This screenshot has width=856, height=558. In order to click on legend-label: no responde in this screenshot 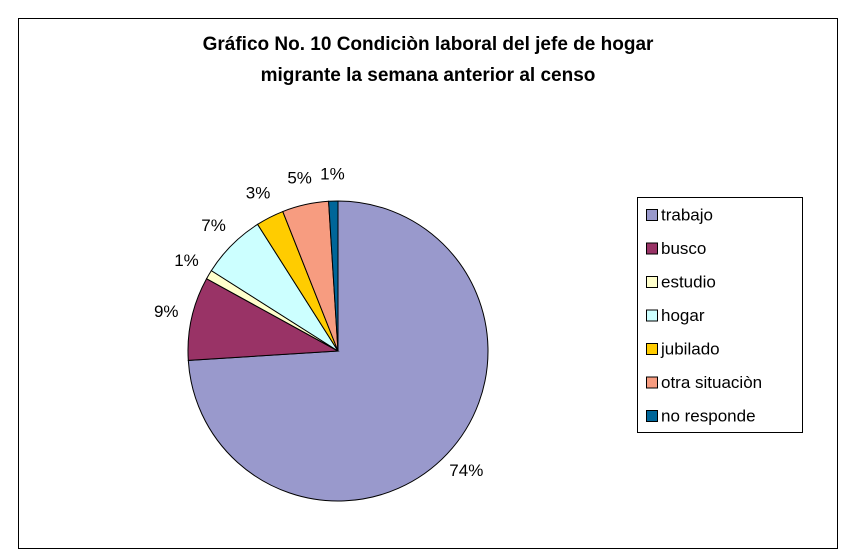, I will do `click(708, 415)`.